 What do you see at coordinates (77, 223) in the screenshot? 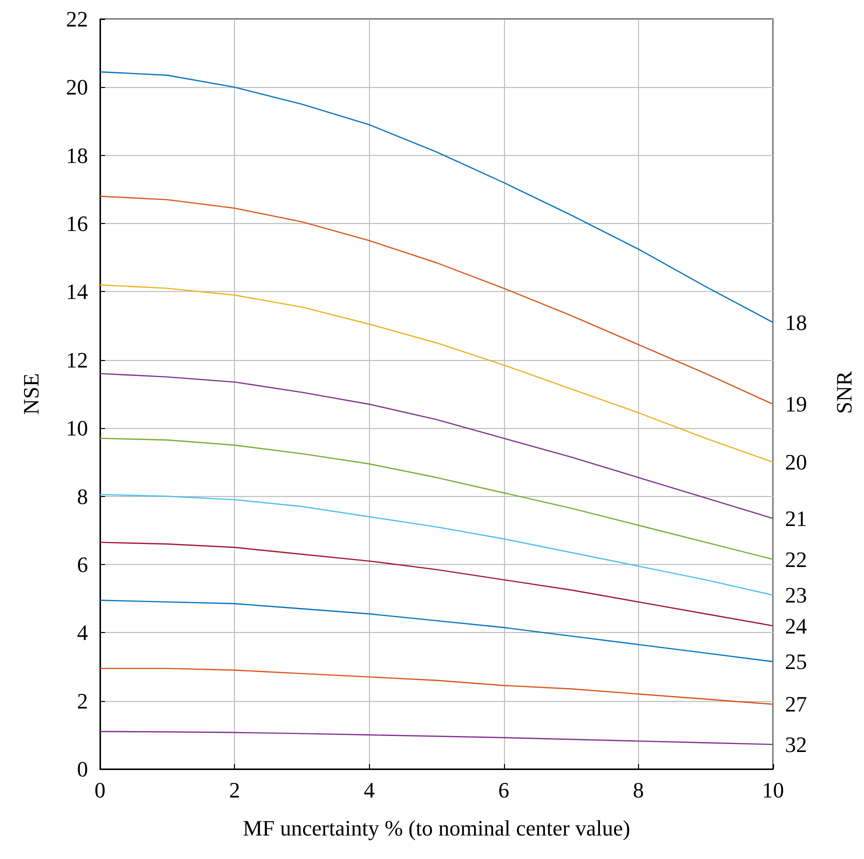
I see `y-tick-label: 16` at bounding box center [77, 223].